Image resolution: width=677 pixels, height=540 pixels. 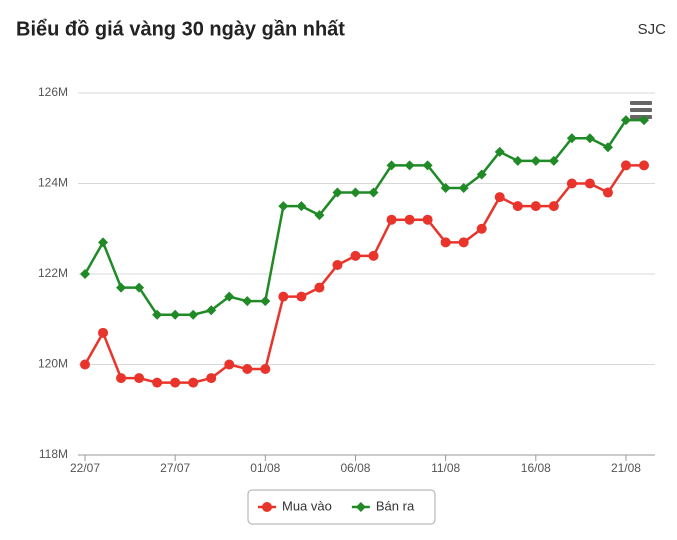 I want to click on legend-item: Mua vào, so click(x=295, y=505).